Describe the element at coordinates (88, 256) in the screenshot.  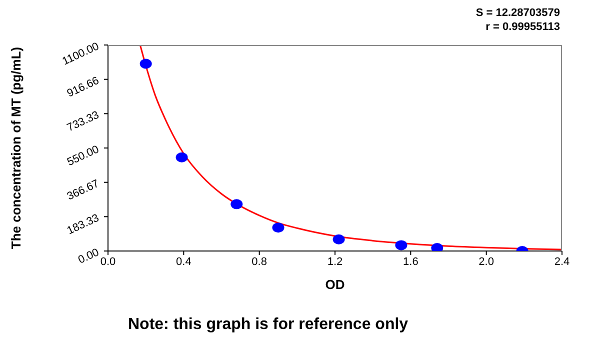
I see `y-tick-label: 0.00` at that location.